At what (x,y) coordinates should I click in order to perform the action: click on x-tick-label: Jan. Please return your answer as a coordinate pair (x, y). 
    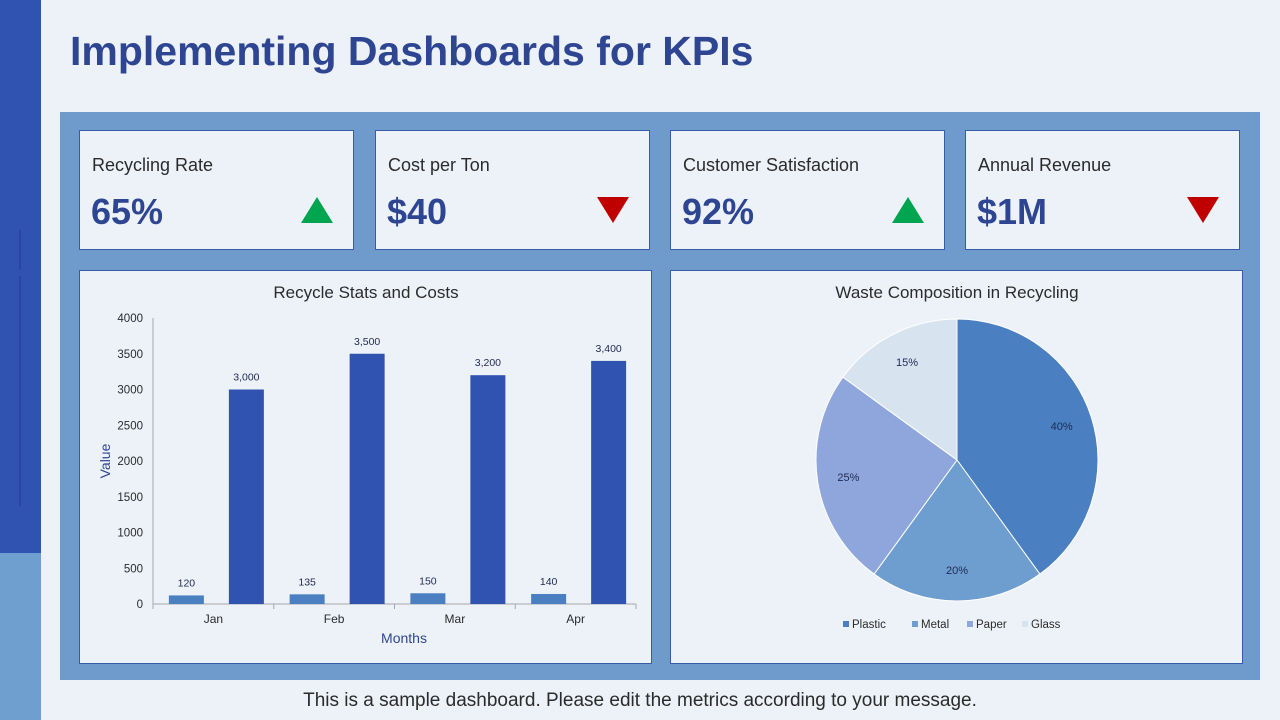
    Looking at the image, I should click on (213, 619).